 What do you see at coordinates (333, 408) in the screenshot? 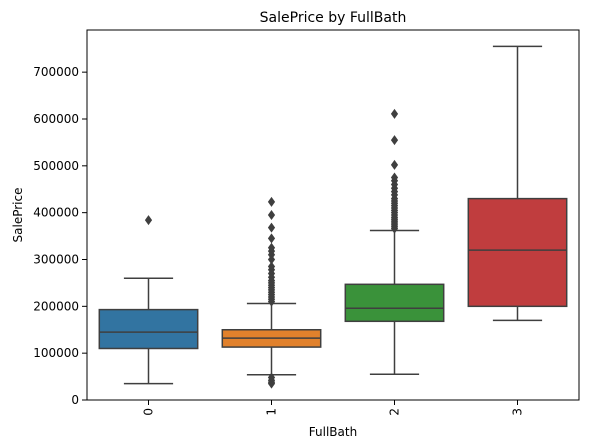
I see `x-axis: 0 1 2 3` at bounding box center [333, 408].